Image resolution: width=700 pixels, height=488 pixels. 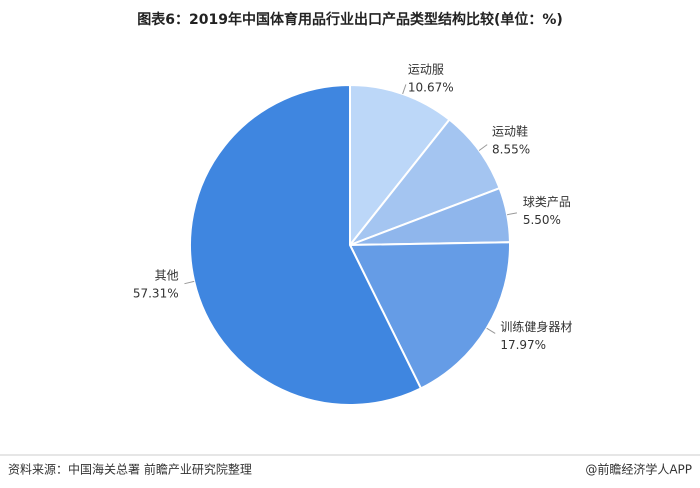 What do you see at coordinates (511, 150) in the screenshot?
I see `value-label: 8.55%` at bounding box center [511, 150].